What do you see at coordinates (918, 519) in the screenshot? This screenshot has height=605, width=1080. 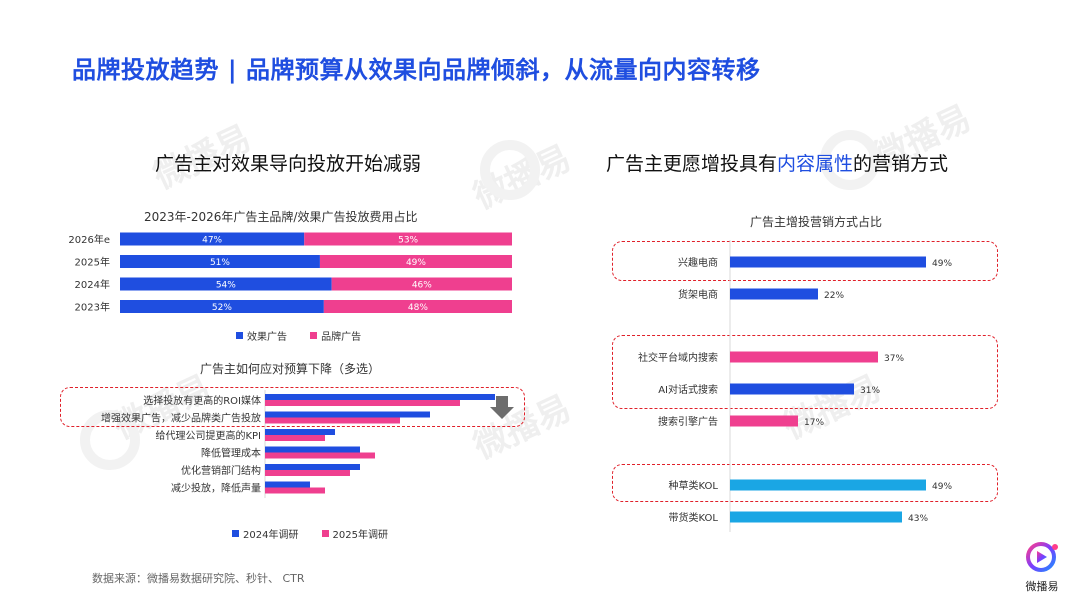 I see `chart3-data-label: 43%` at bounding box center [918, 519].